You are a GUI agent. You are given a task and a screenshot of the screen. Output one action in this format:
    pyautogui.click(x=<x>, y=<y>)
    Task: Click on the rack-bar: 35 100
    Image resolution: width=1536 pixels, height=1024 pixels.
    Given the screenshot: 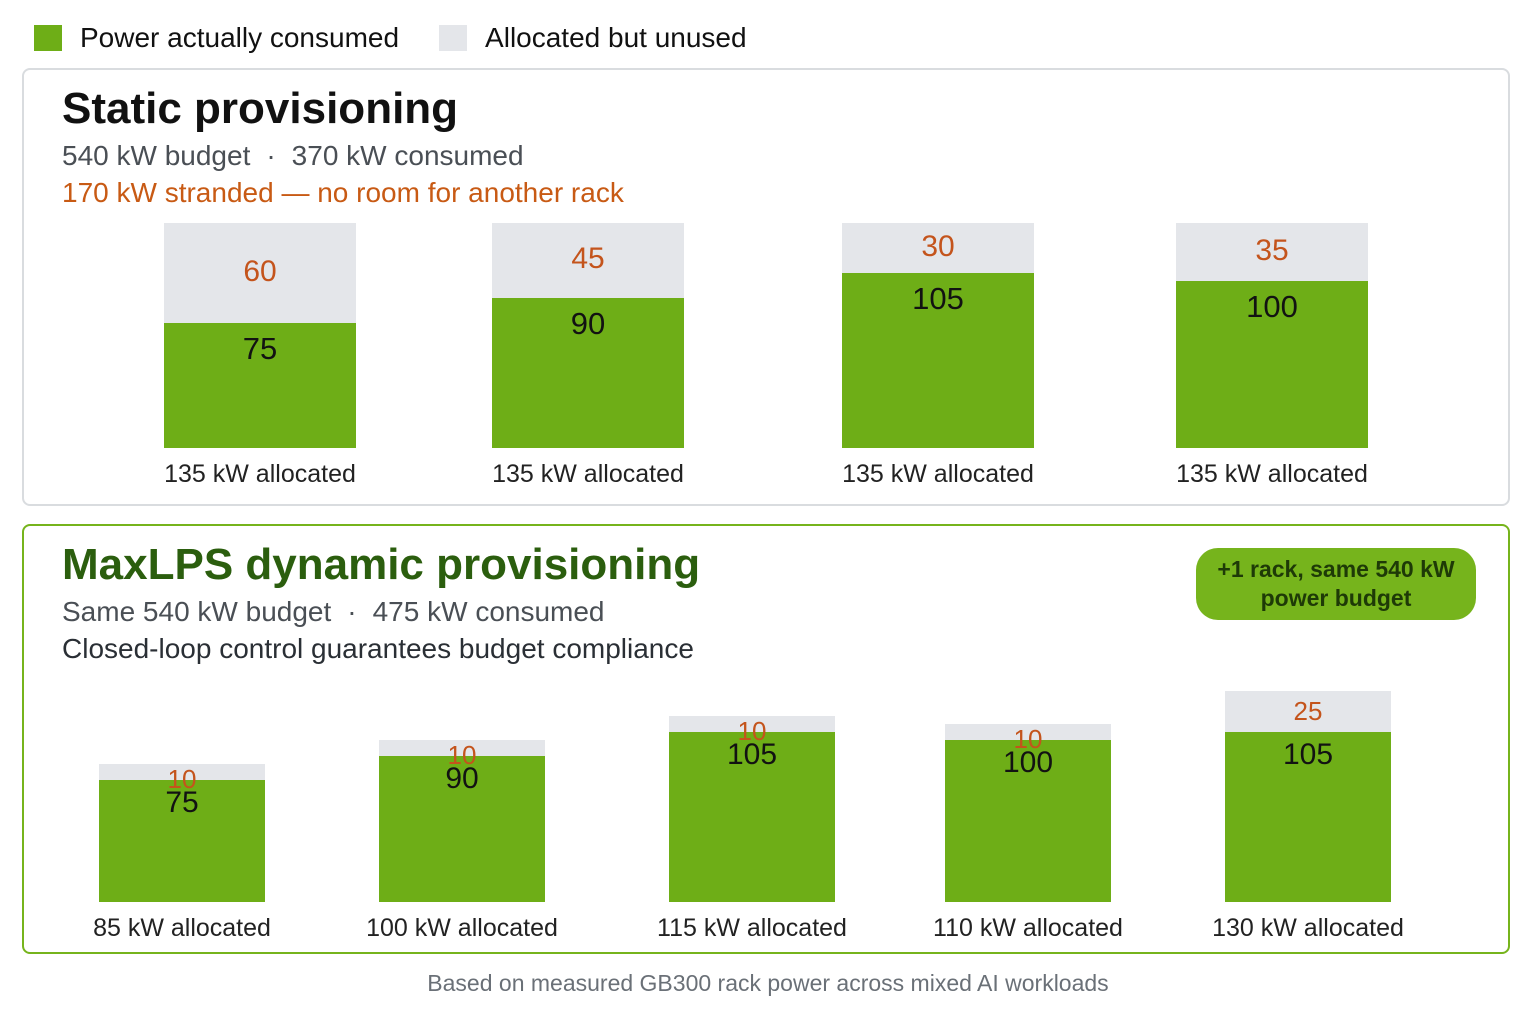 What is the action you would take?
    pyautogui.click(x=1272, y=335)
    